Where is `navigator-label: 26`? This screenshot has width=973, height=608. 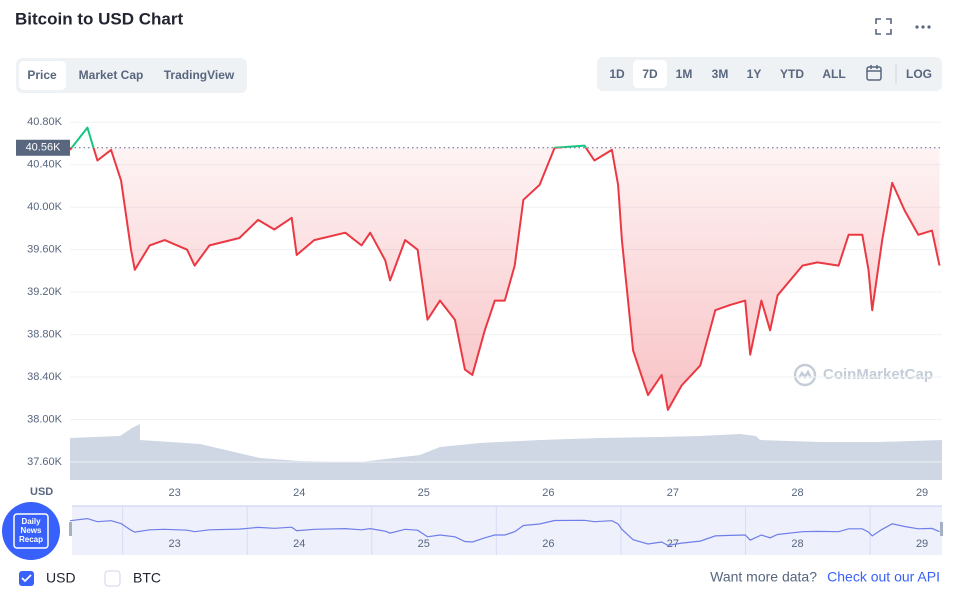 navigator-label: 26 is located at coordinates (548, 544).